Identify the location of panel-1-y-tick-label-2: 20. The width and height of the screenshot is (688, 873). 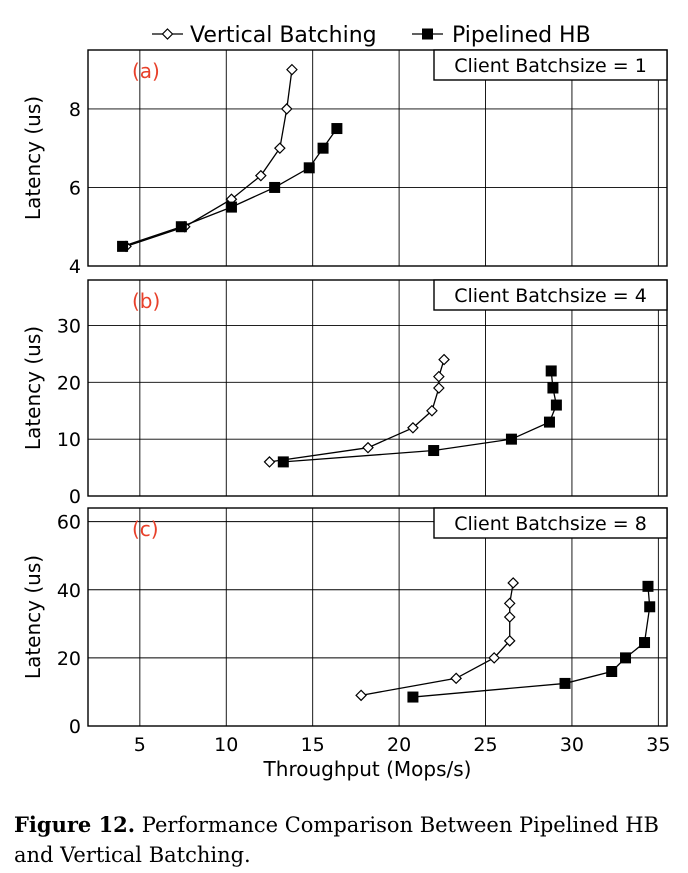
(69, 383).